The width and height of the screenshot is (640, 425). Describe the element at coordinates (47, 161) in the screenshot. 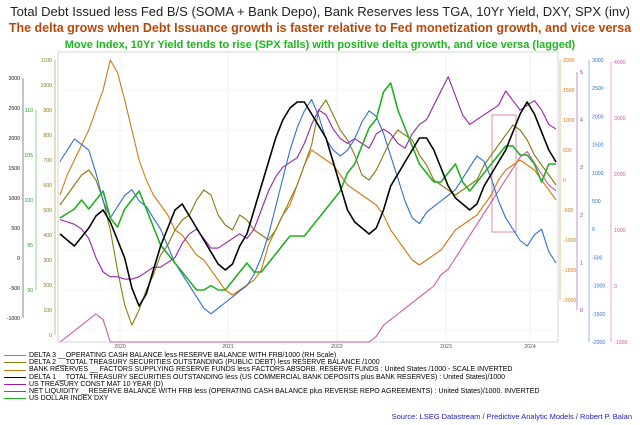

I see `left-axis-middle-tick-label: 700` at that location.